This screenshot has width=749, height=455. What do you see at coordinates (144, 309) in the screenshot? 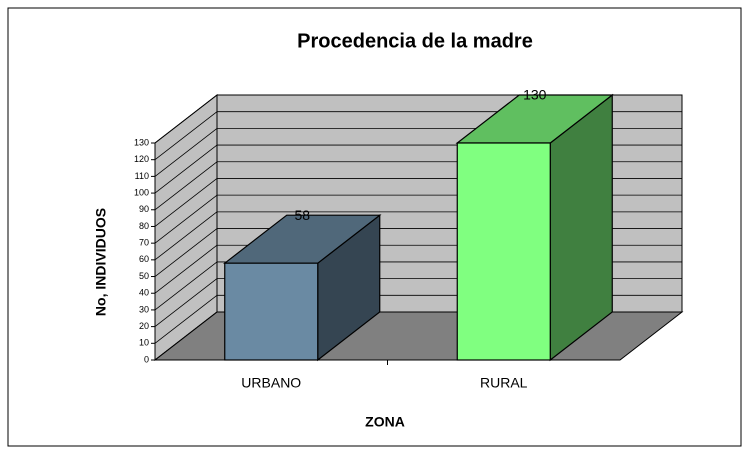
I see `y-tick-label: 30` at bounding box center [144, 309].